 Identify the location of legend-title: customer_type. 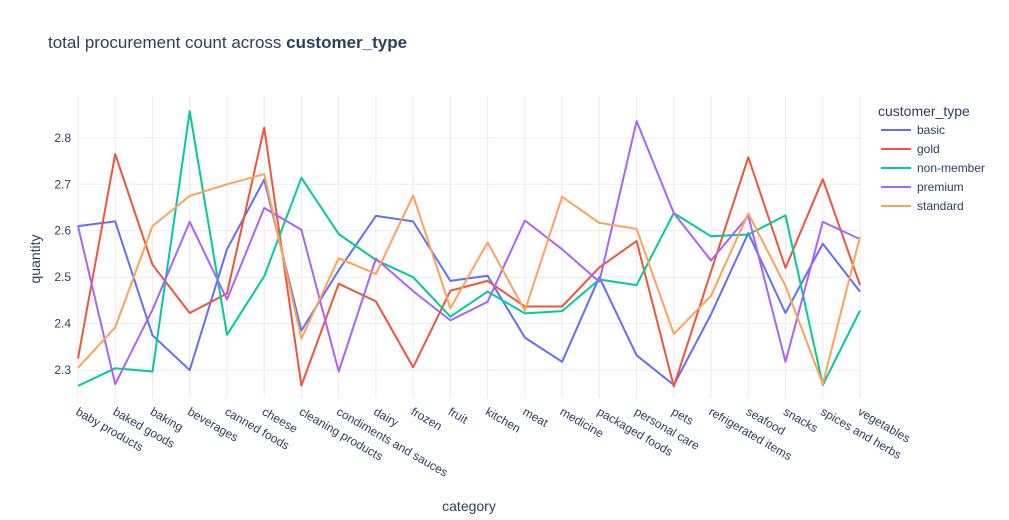
(924, 111).